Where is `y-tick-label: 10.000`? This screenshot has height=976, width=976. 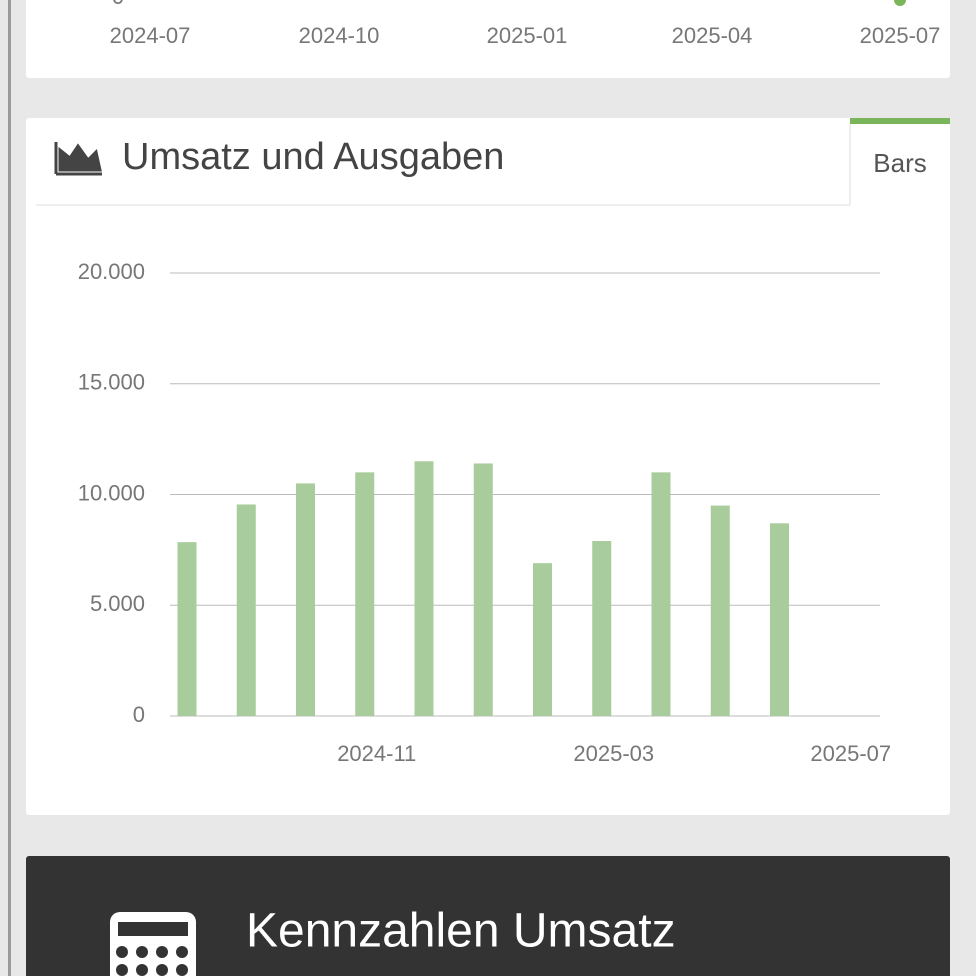
y-tick-label: 10.000 is located at coordinates (111, 492).